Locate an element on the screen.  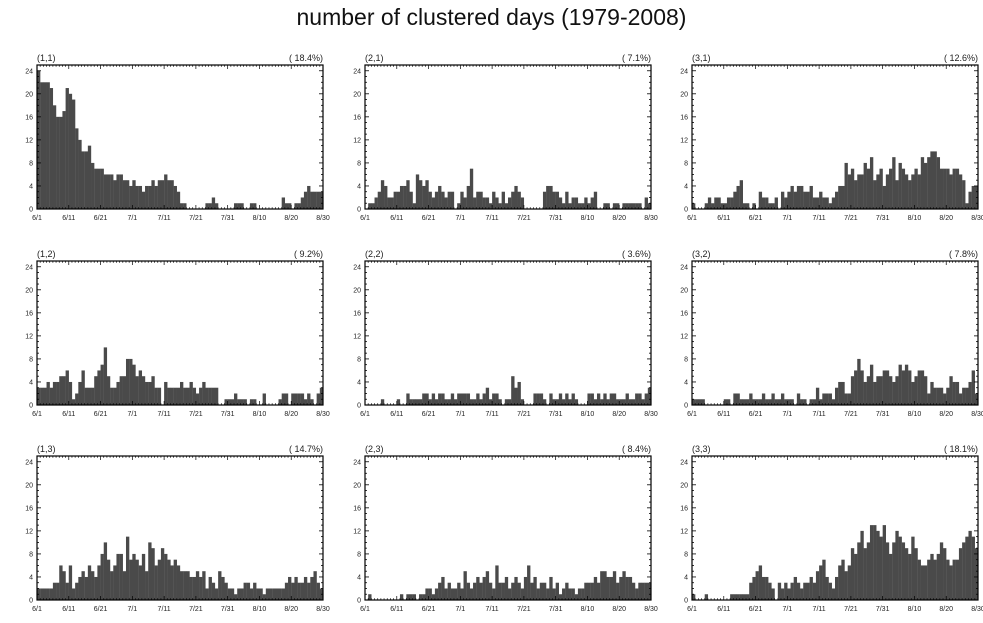
x-tick-label: 6/1 is located at coordinates (692, 609).